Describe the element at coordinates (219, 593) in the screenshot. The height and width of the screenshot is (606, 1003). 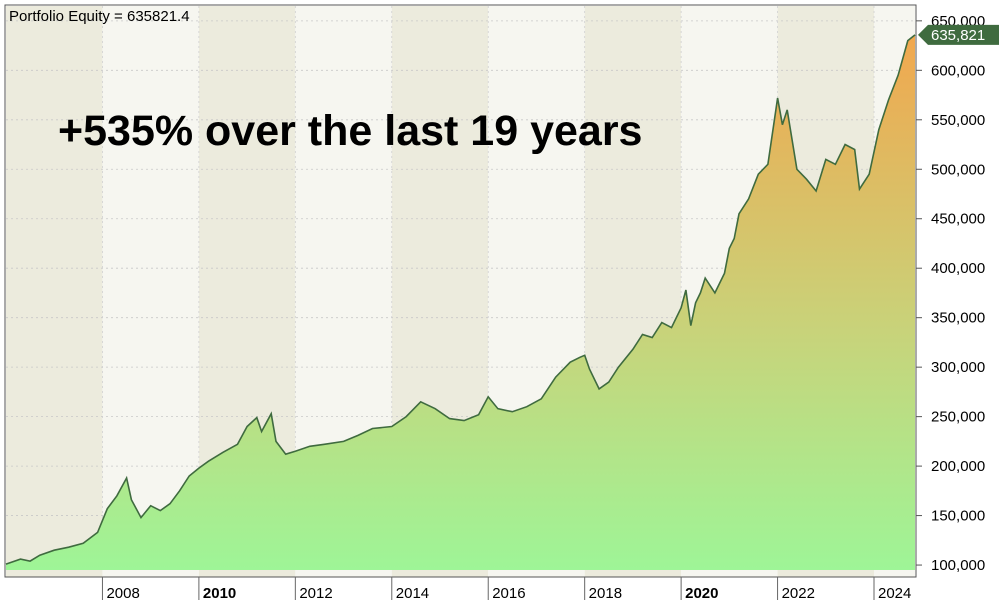
I see `x-tick-label: 2010` at that location.